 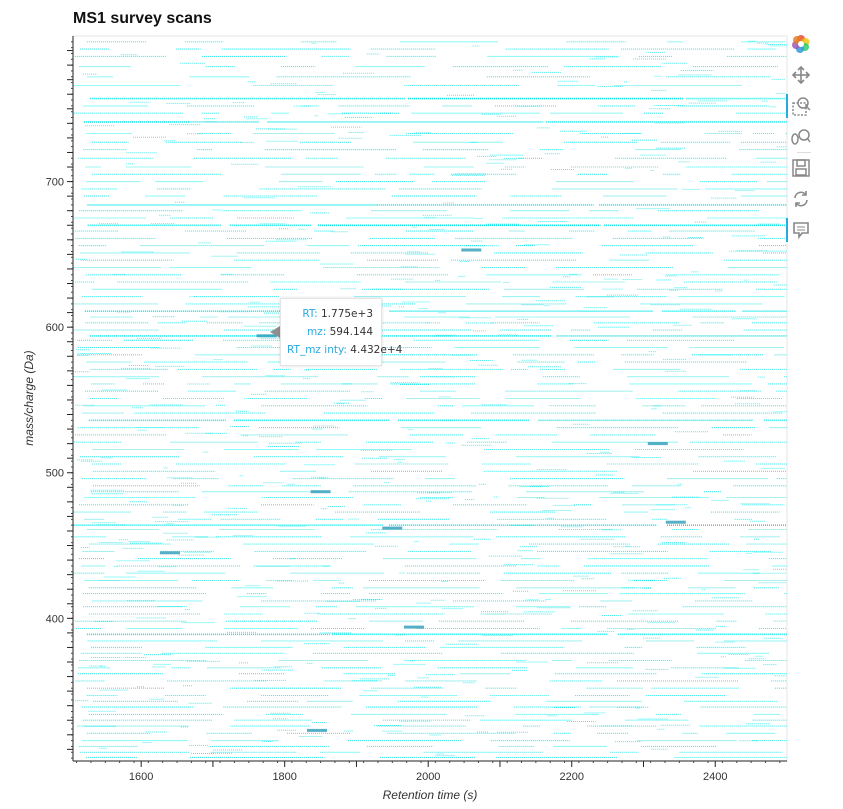 What do you see at coordinates (801, 168) in the screenshot?
I see `save-icon` at bounding box center [801, 168].